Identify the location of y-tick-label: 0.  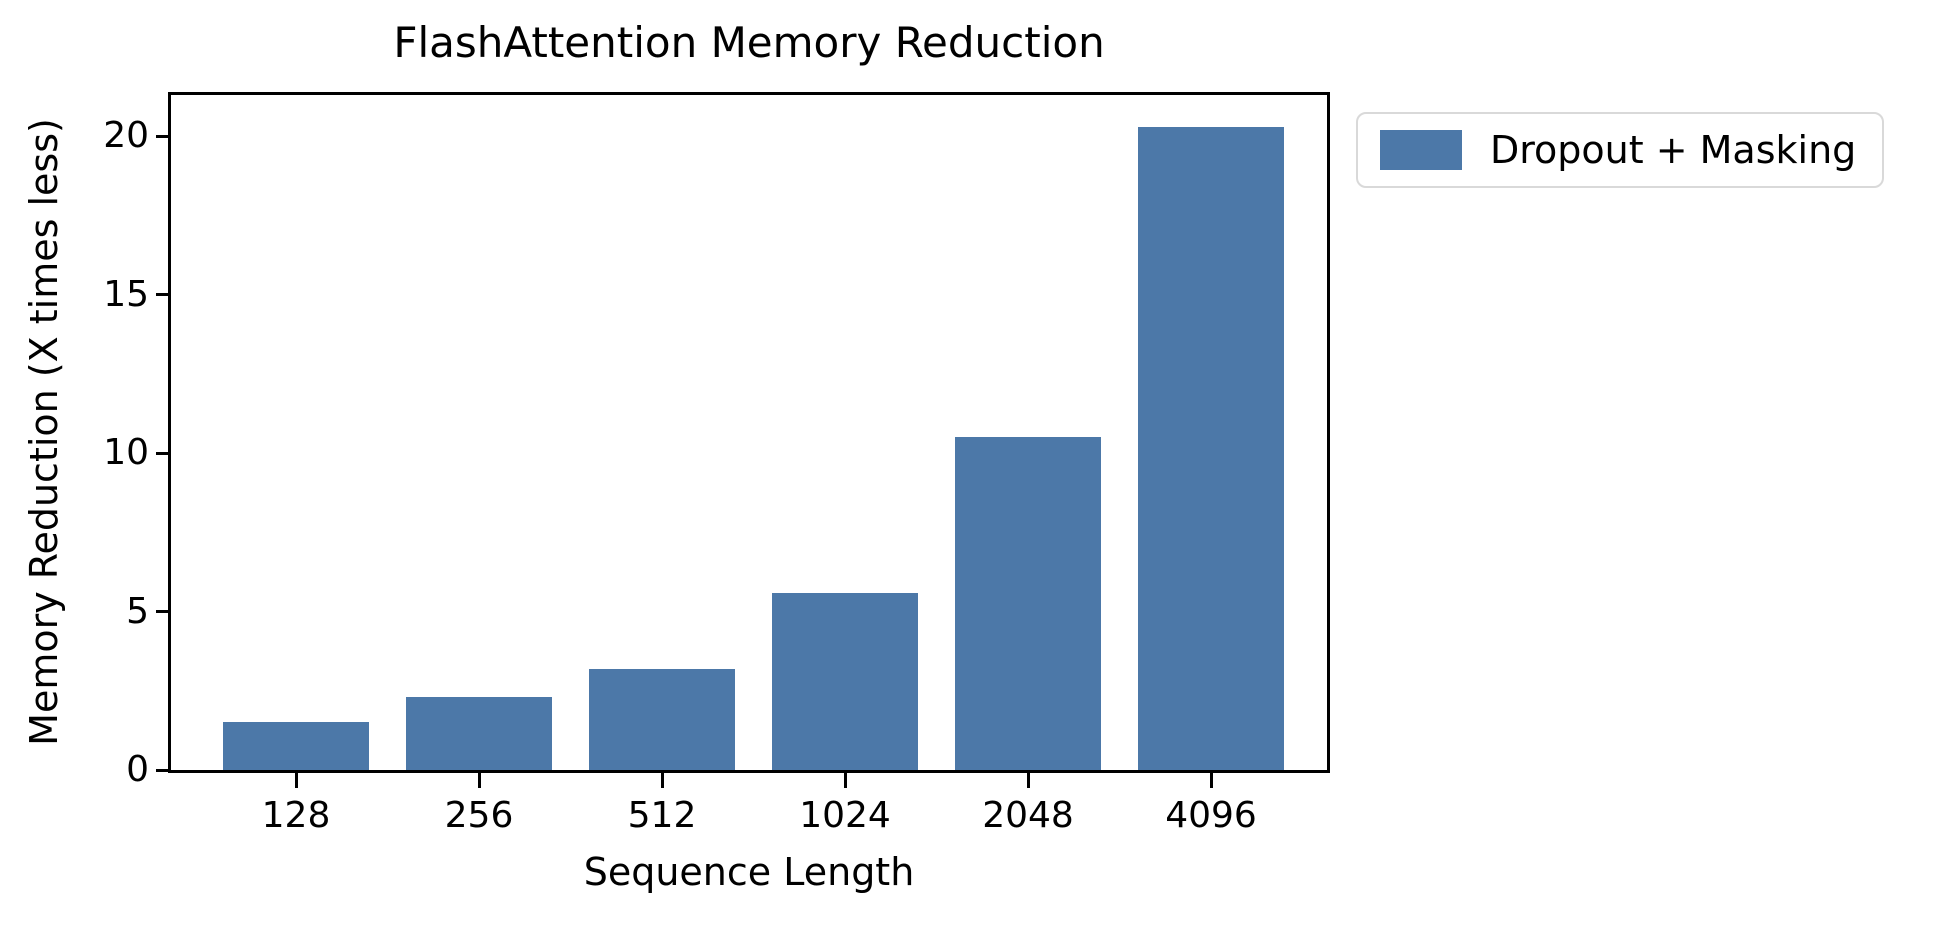
(137, 769).